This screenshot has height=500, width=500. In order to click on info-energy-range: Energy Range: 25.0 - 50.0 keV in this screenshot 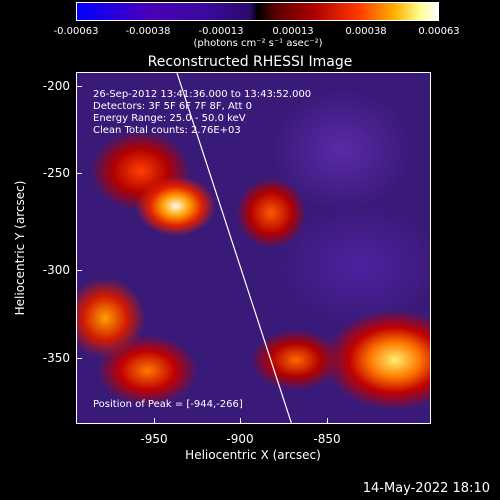, I will do `click(169, 118)`.